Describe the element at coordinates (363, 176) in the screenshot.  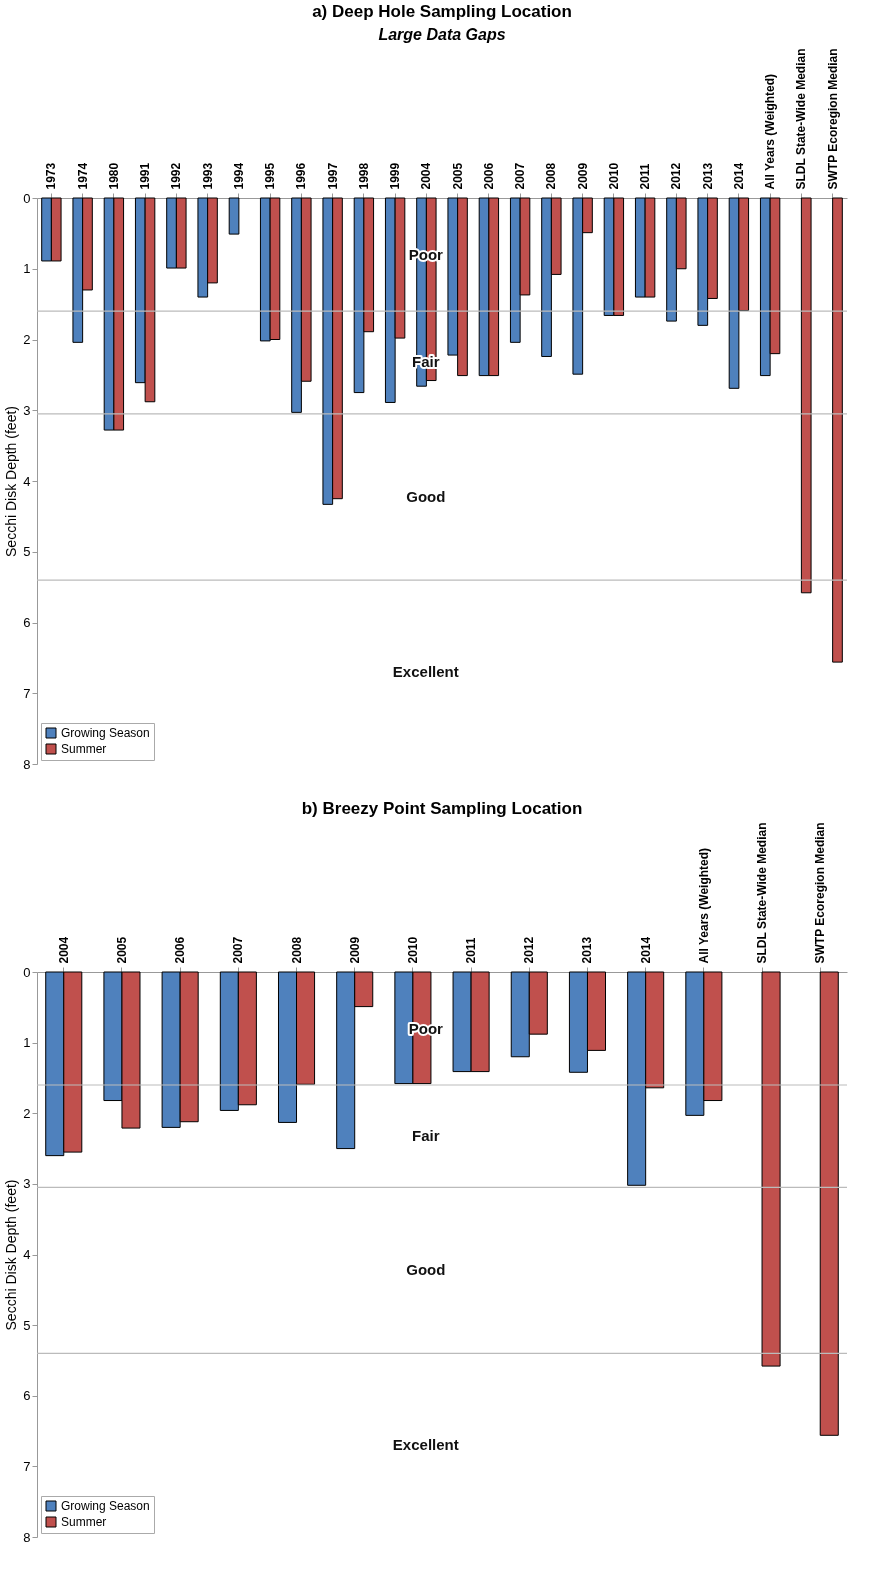
I see `x-tick-label: 1998` at that location.